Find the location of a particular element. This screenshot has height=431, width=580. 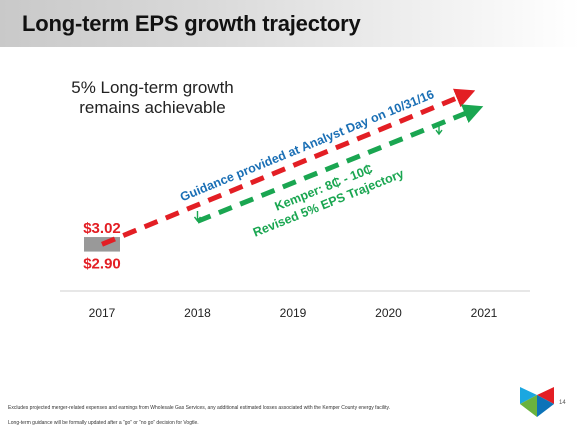

title-bar: Long-term EPS growth trajectory is located at coordinates (290, 23).